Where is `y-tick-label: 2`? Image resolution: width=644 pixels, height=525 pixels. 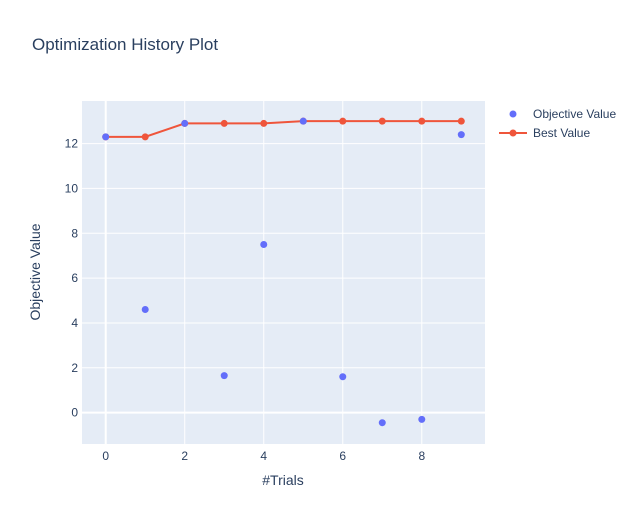
y-tick-label: 2 is located at coordinates (74, 368).